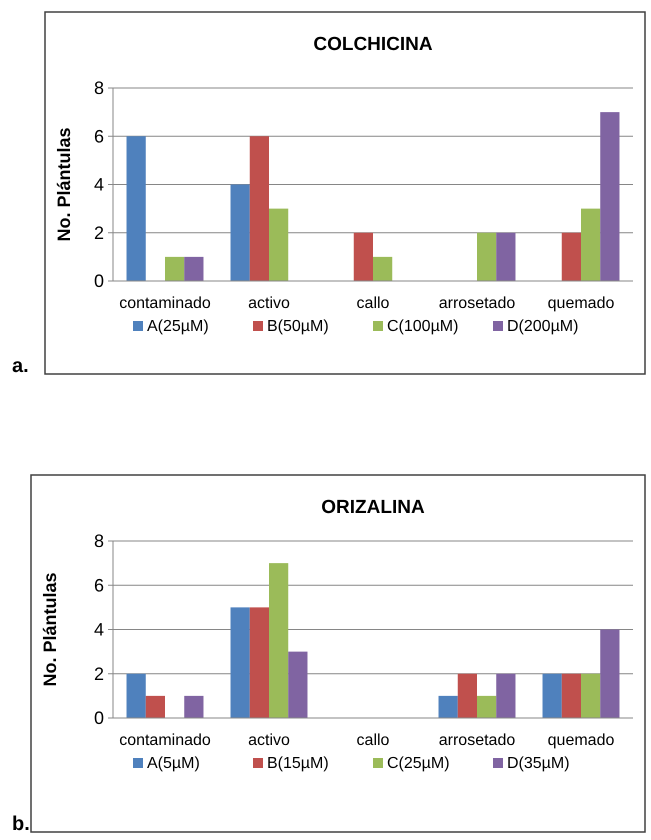 This screenshot has height=840, width=651. Describe the element at coordinates (20, 366) in the screenshot. I see `text: a.` at that location.